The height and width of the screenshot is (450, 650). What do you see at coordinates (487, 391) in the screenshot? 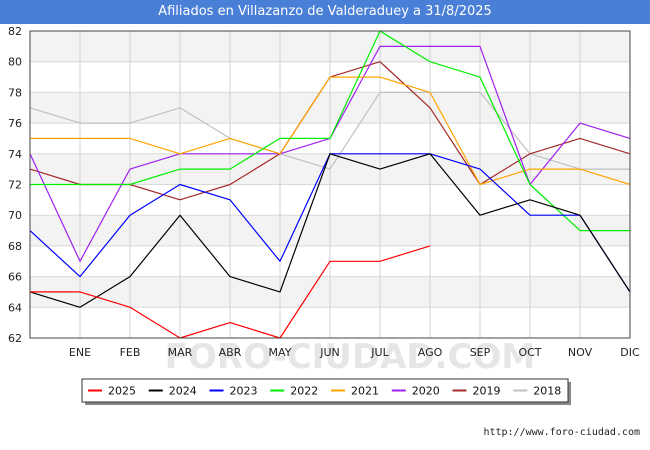
I see `legend-label-2019: 2019` at bounding box center [487, 391].